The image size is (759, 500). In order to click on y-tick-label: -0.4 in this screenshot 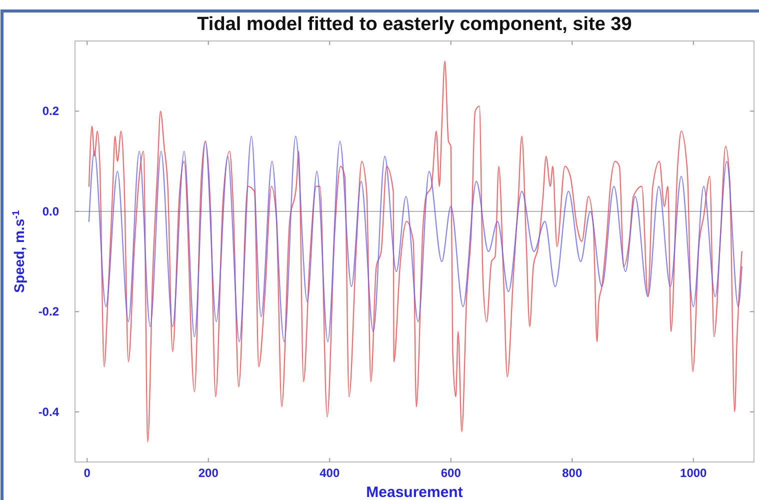, I will do `click(49, 411)`.